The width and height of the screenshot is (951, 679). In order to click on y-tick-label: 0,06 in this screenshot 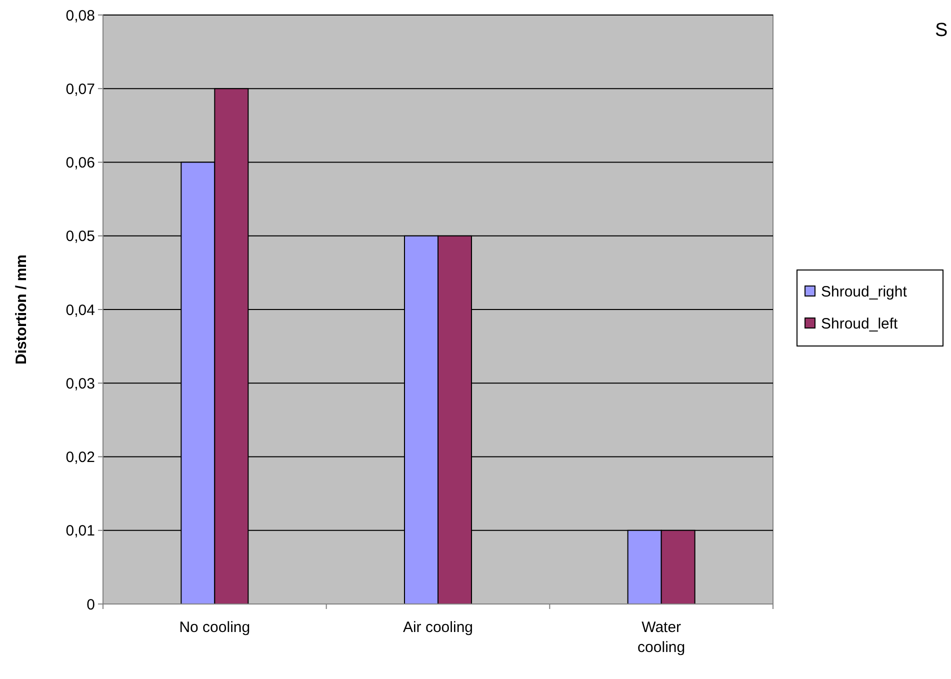, I will do `click(80, 163)`.